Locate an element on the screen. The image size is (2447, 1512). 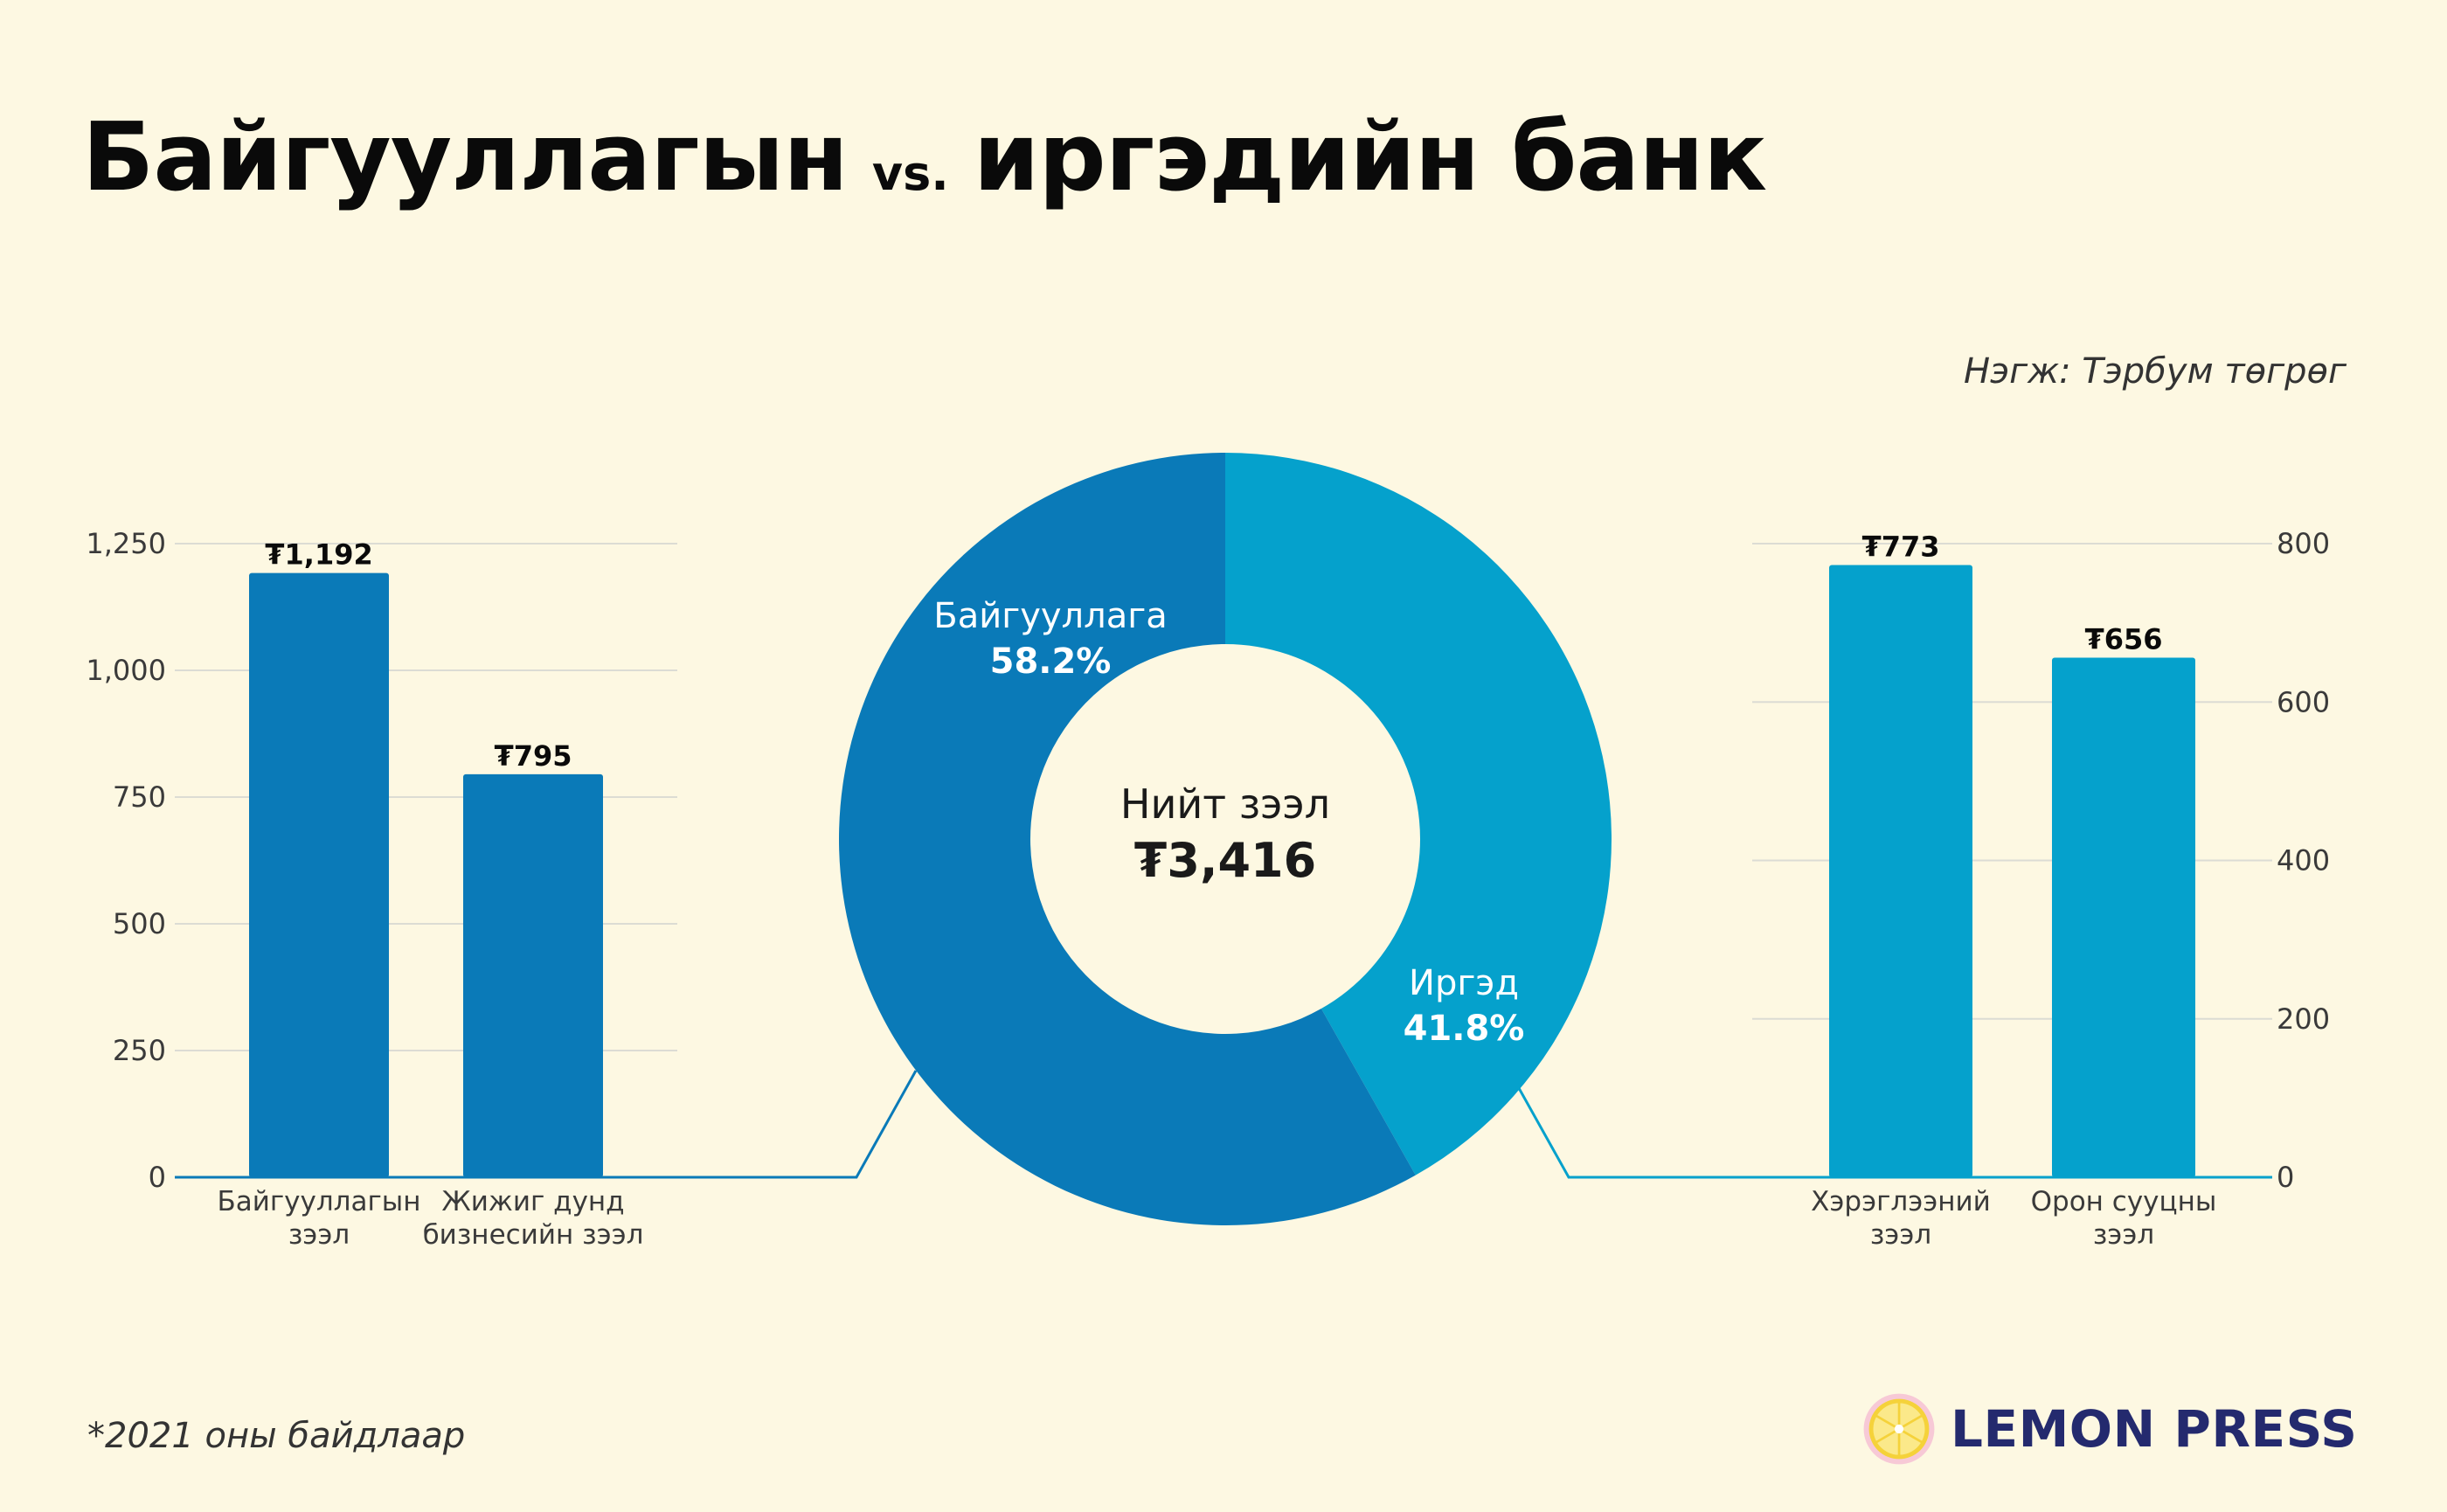
corporate-bar-value-label: ₮795 is located at coordinates (533, 756).